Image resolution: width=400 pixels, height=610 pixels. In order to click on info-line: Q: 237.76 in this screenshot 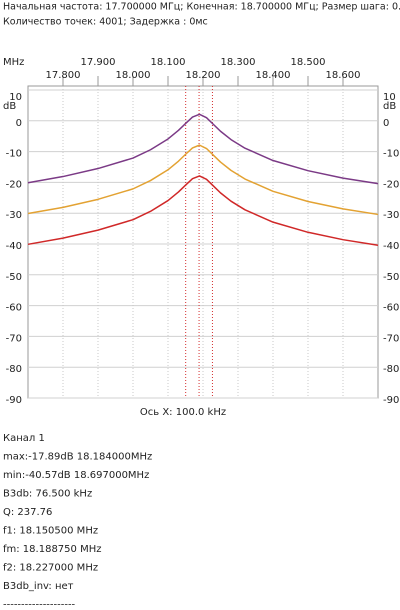, I will do `click(27, 512)`.